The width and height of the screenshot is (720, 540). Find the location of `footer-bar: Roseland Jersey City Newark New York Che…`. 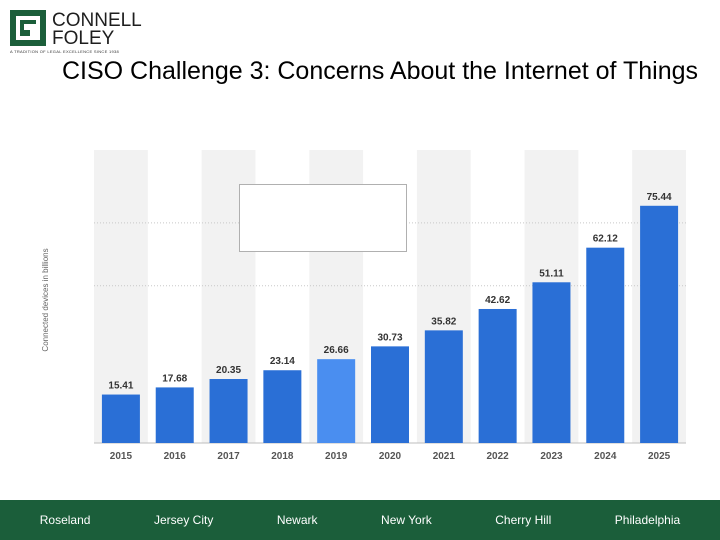

footer-bar: Roseland Jersey City Newark New York Che… is located at coordinates (360, 520).